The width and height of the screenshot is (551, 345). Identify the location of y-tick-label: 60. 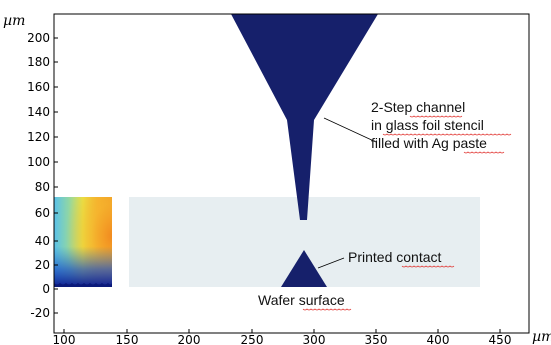
(42, 213).